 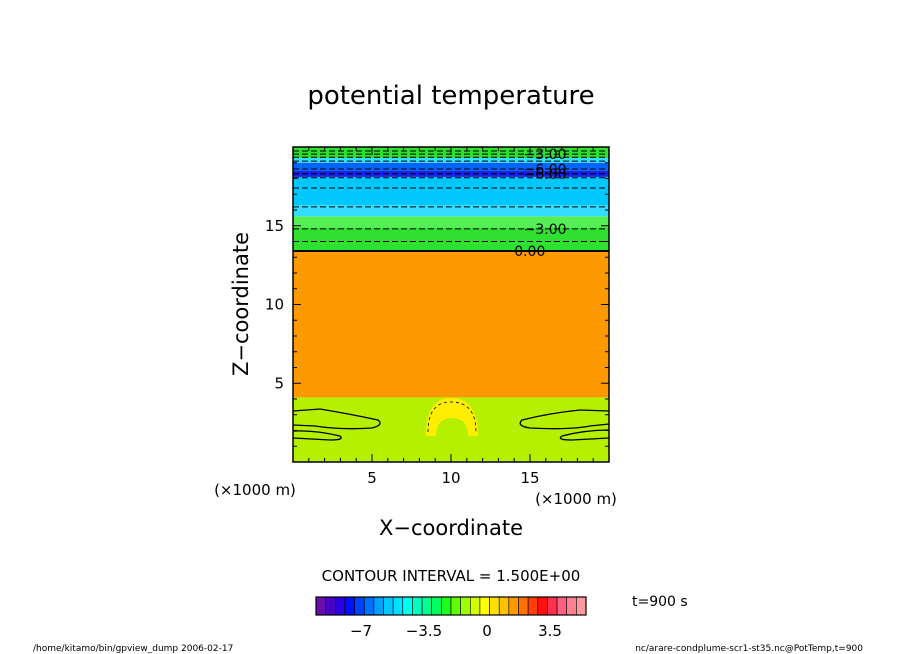 I want to click on colorbar-tick-label-3: 3.5, so click(x=550, y=631).